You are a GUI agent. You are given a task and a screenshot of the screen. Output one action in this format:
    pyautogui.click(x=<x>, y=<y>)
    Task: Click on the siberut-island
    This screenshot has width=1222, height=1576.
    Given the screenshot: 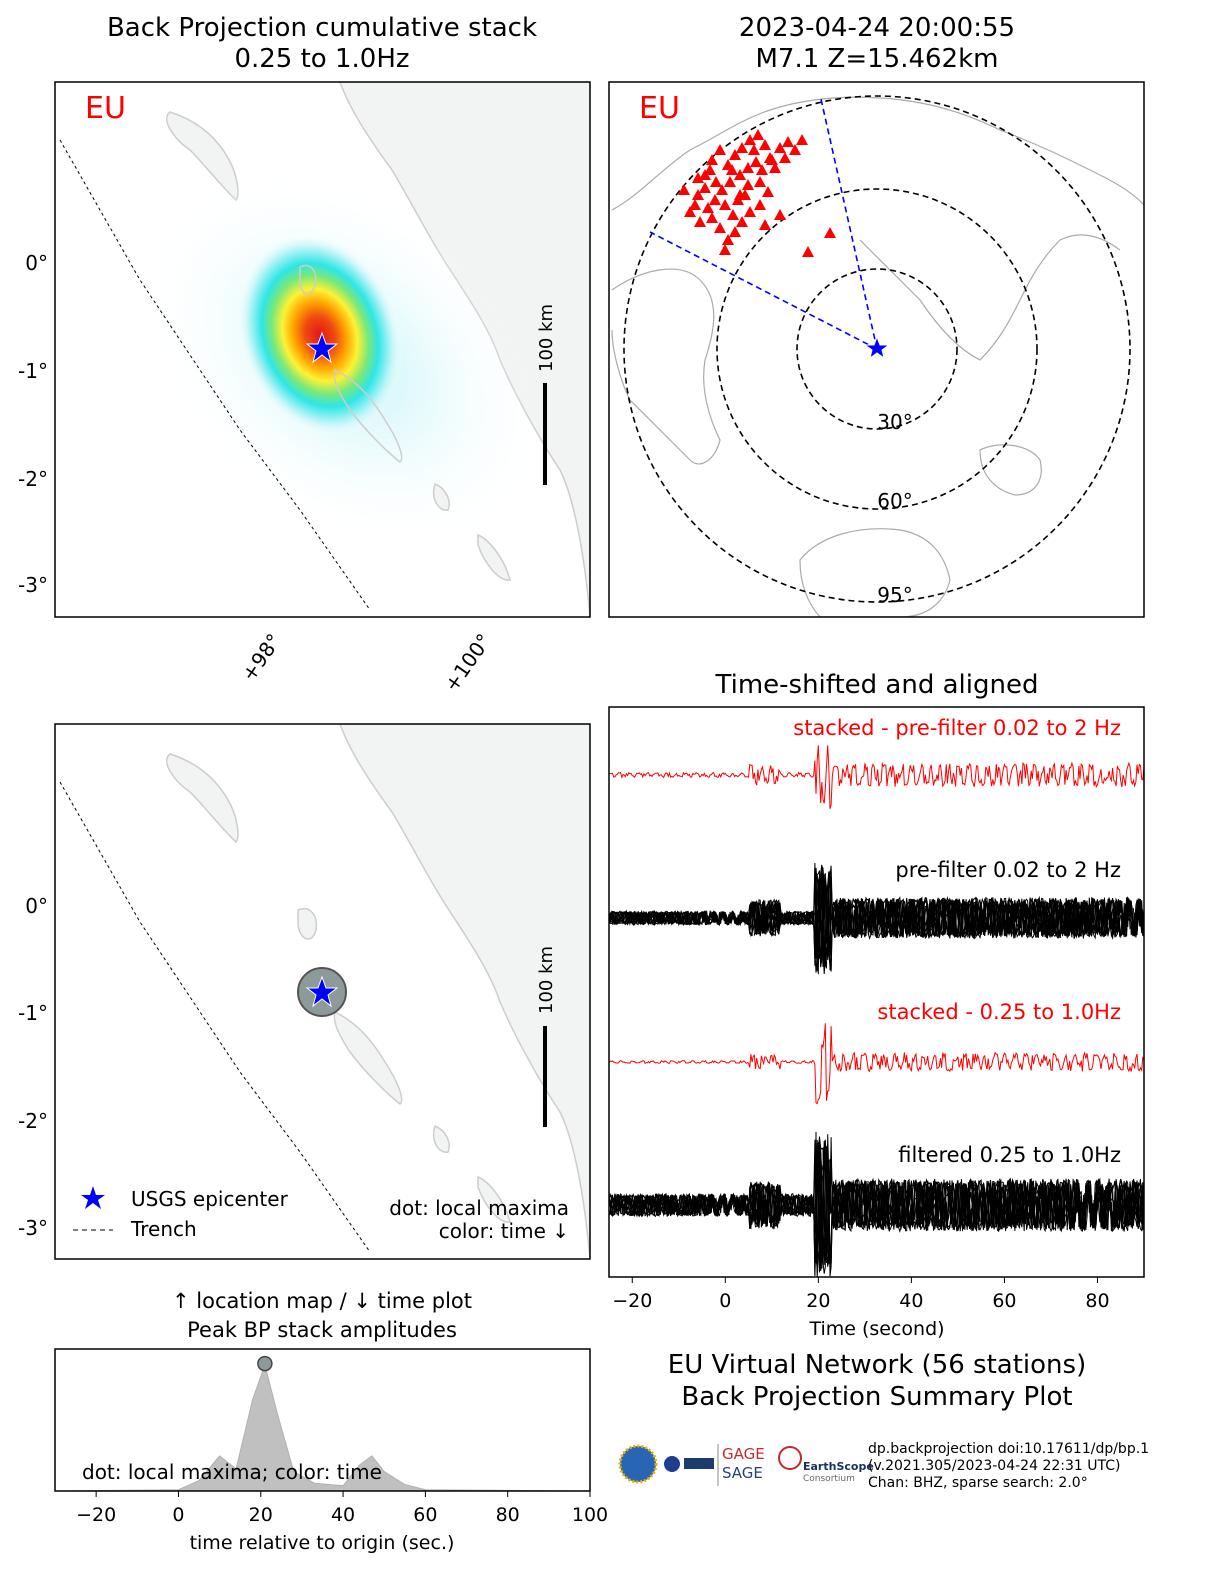 What is the action you would take?
    pyautogui.click(x=368, y=1057)
    